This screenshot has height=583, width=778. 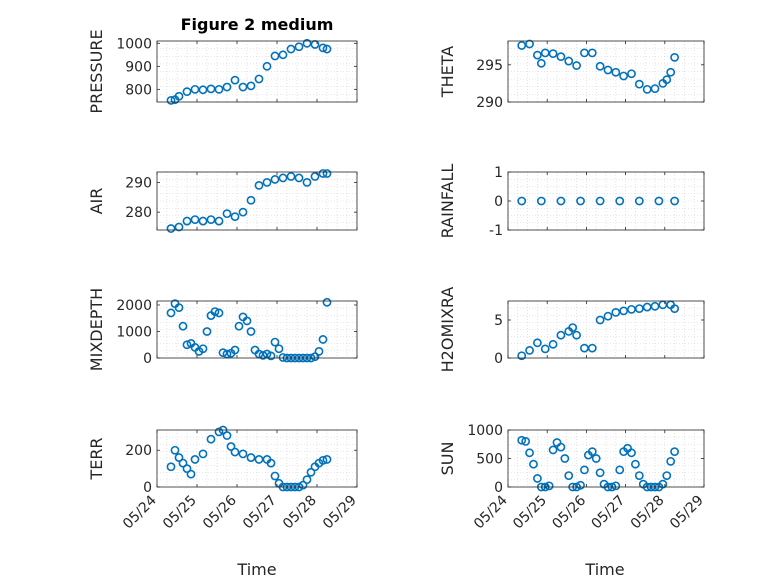 What do you see at coordinates (491, 512) in the screenshot?
I see `x-tick-label: 05/24` at bounding box center [491, 512].